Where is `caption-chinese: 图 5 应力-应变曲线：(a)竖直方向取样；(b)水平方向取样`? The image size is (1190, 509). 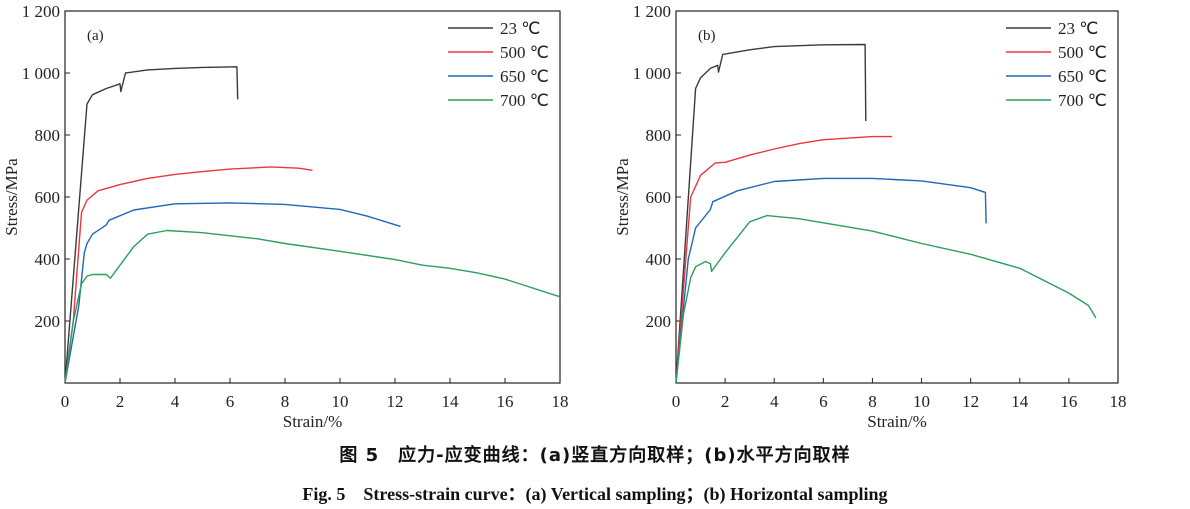
caption-chinese: 图 5 应力-应变曲线：(a)竖直方向取样；(b)水平方向取样 is located at coordinates (595, 455).